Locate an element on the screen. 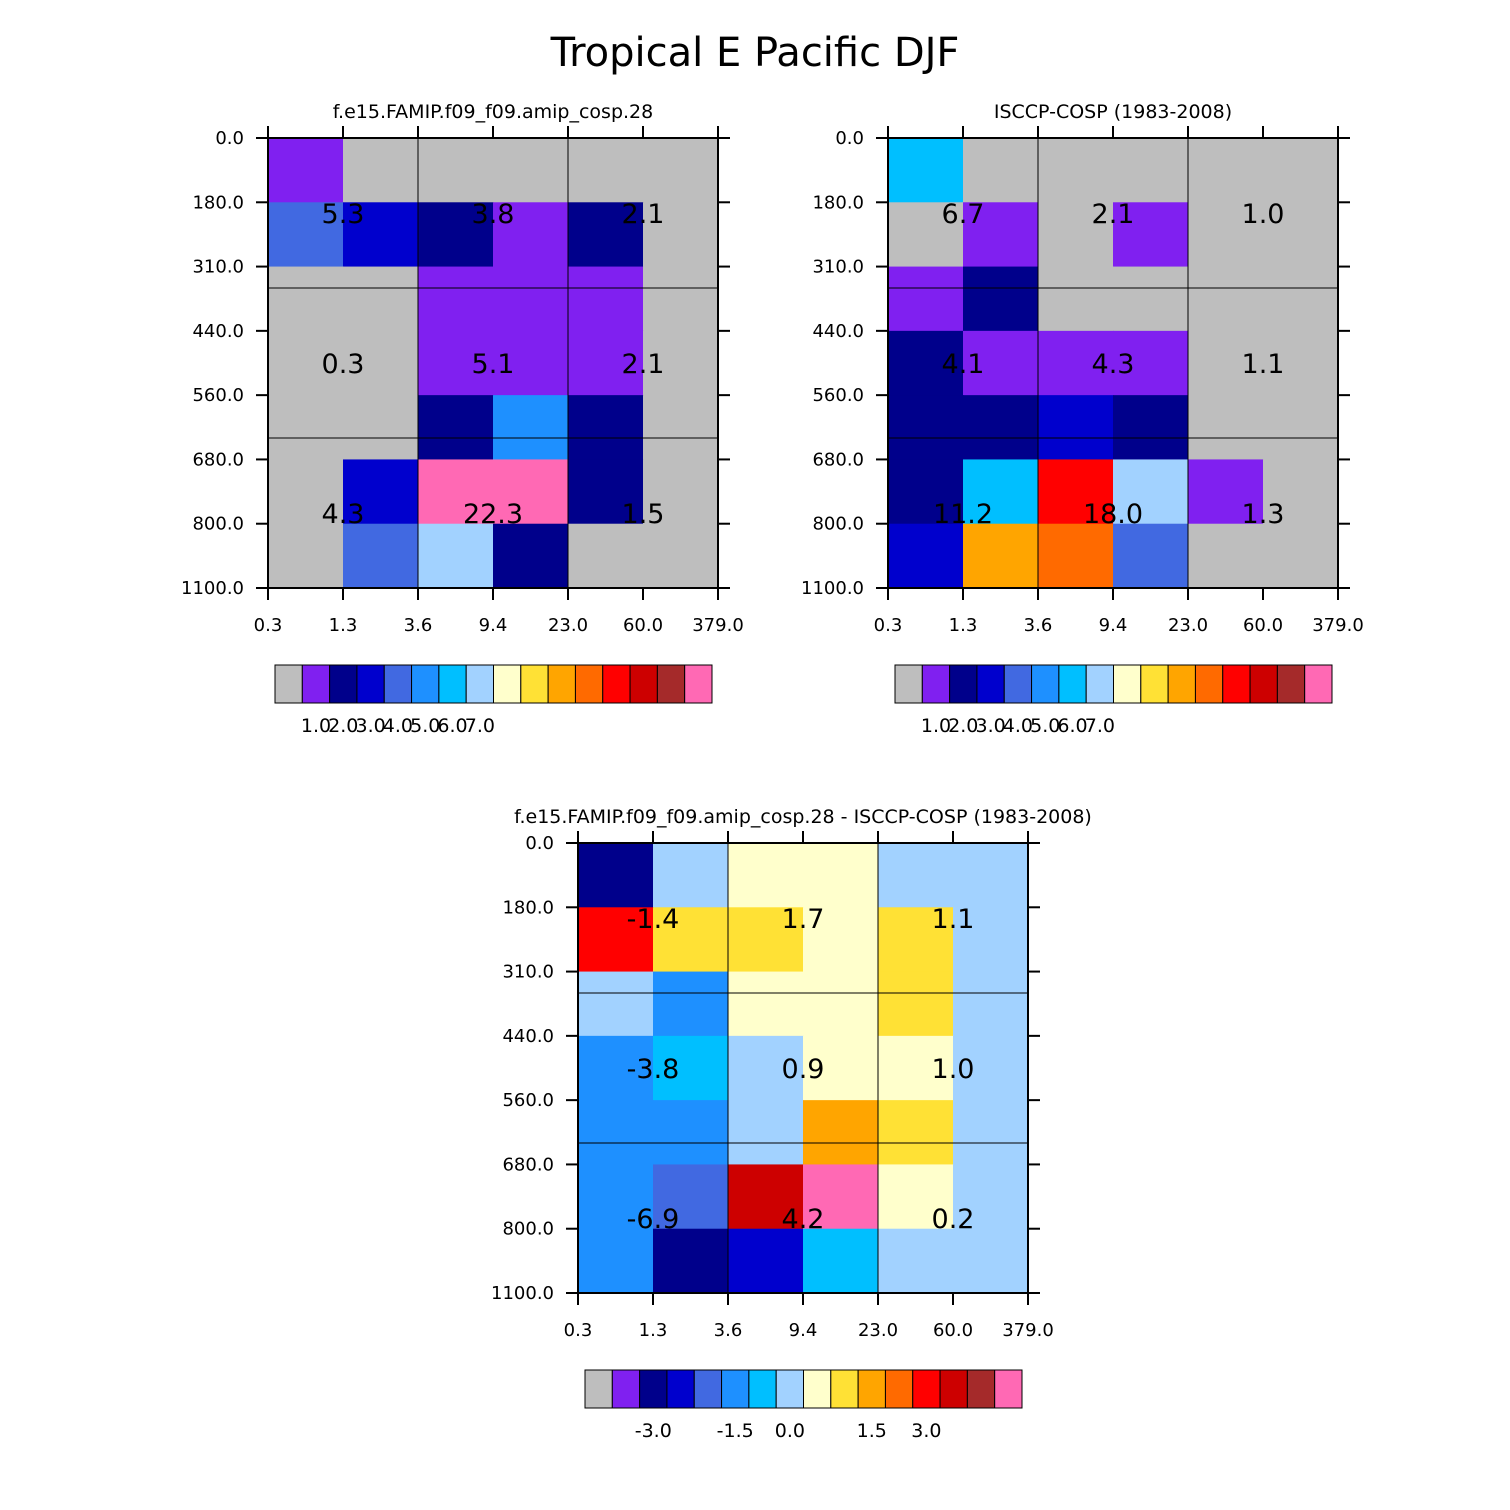 The height and width of the screenshot is (1510, 1510). y-tick-label: 0.0 is located at coordinates (849, 138).